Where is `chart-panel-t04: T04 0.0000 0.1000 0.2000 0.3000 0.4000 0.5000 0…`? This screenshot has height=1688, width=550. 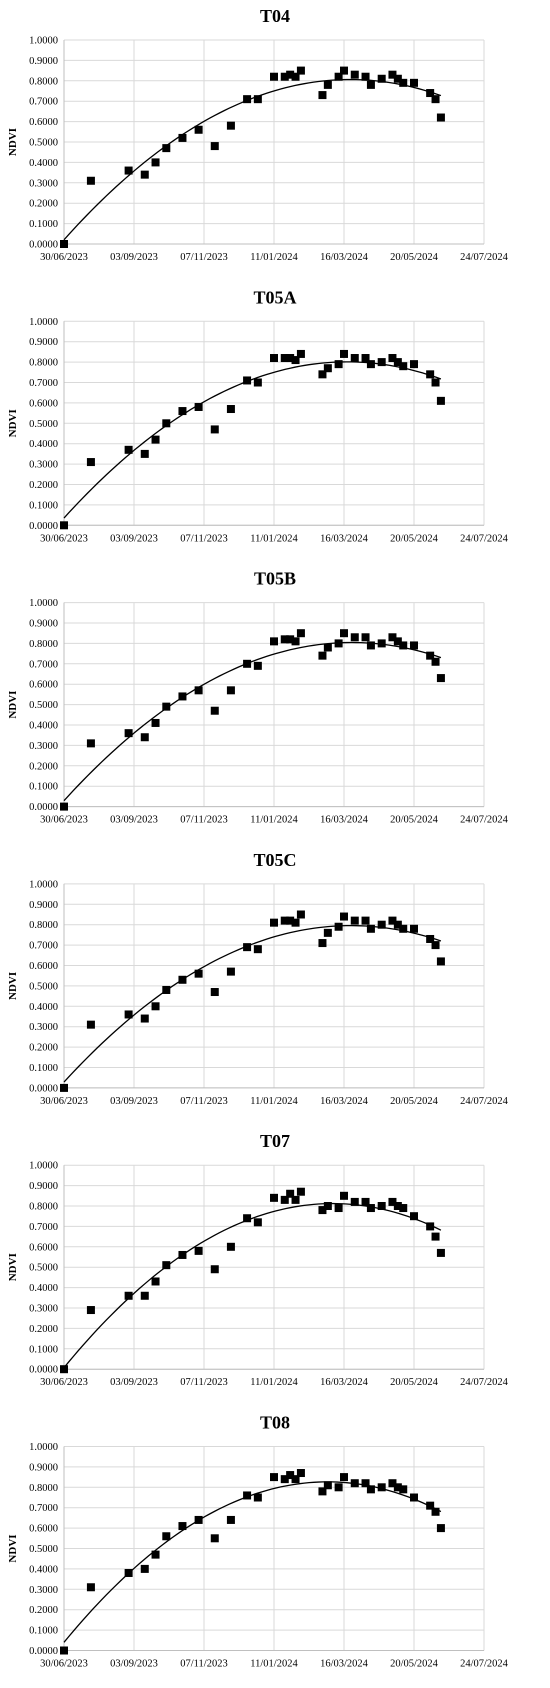 chart-panel-t04: T04 0.0000 0.1000 0.2000 0.3000 0.4000 0.5000 0… is located at coordinates (258, 134).